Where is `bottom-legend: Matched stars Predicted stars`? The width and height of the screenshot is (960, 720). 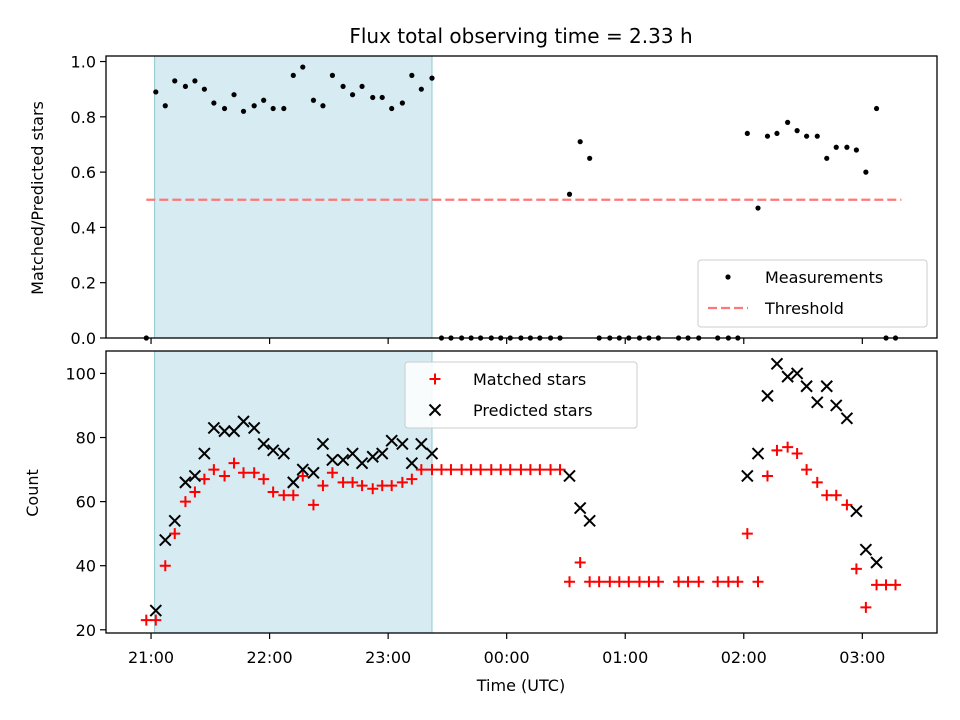 bottom-legend: Matched stars Predicted stars is located at coordinates (521, 395).